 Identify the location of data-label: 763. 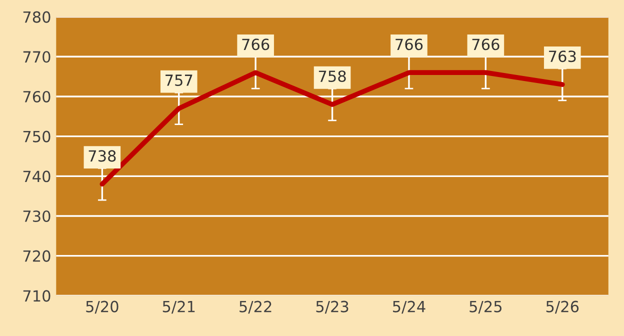
(562, 56).